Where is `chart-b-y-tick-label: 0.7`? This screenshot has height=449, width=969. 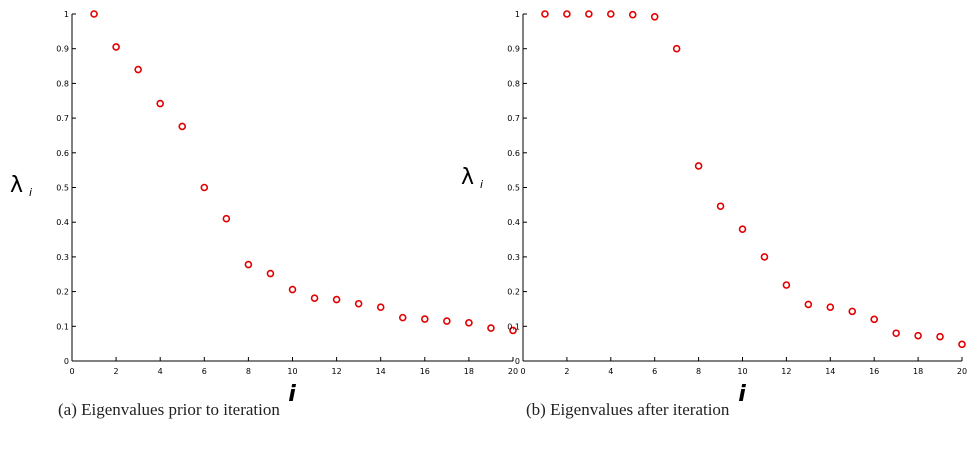
chart-b-y-tick-label: 0.7 is located at coordinates (513, 118).